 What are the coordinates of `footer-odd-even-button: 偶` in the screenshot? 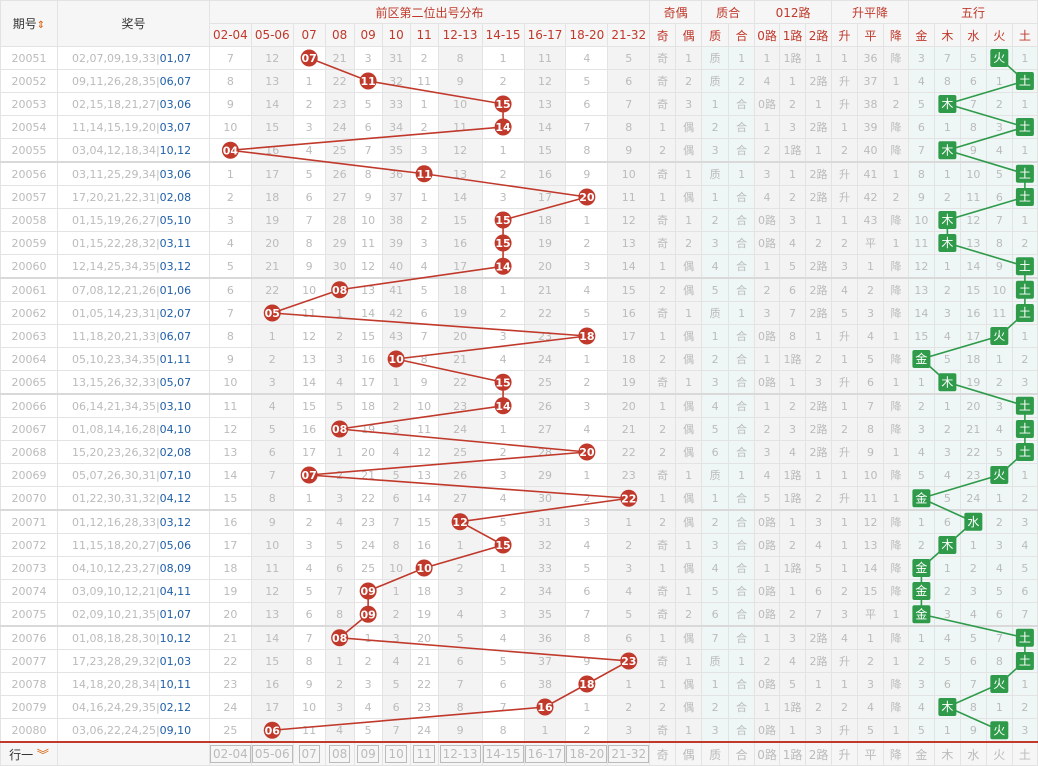 It's located at (689, 753).